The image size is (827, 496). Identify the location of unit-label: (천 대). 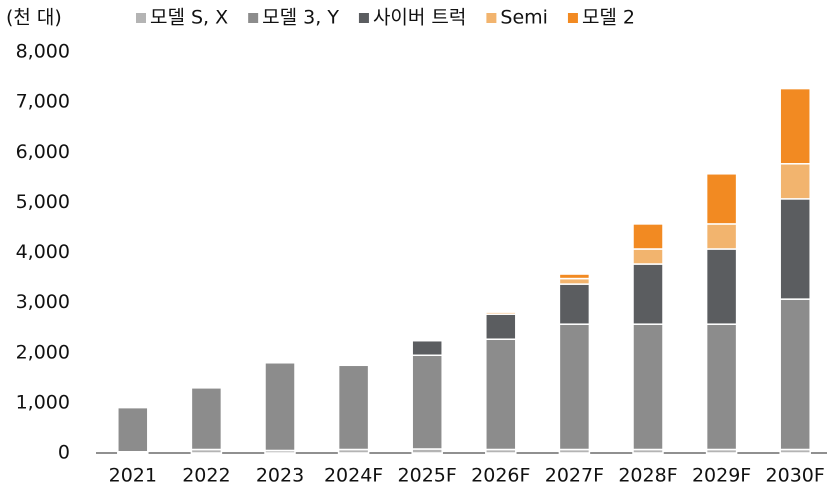
(34, 18).